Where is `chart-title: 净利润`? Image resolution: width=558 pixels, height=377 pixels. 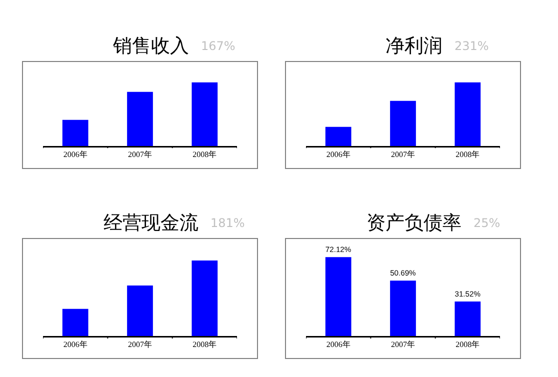 chart-title: 净利润 is located at coordinates (414, 46).